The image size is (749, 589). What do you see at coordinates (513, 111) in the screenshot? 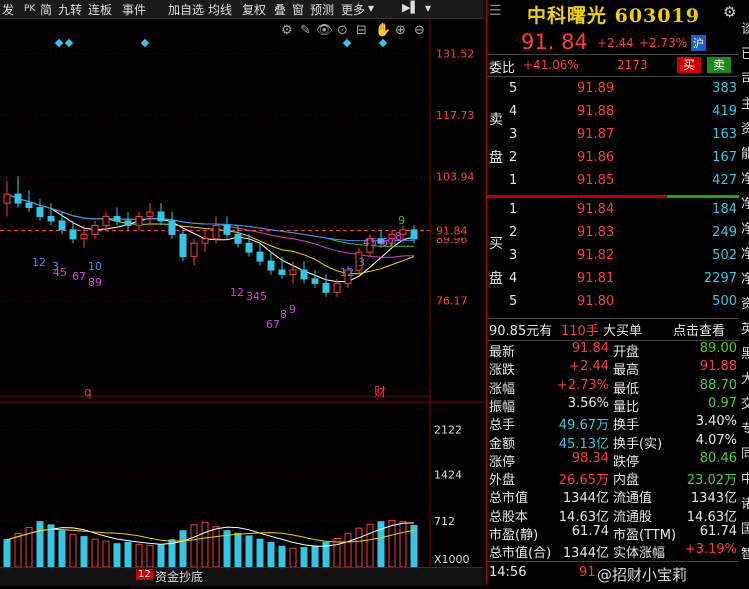
I see `ask-level: 4` at bounding box center [513, 111].